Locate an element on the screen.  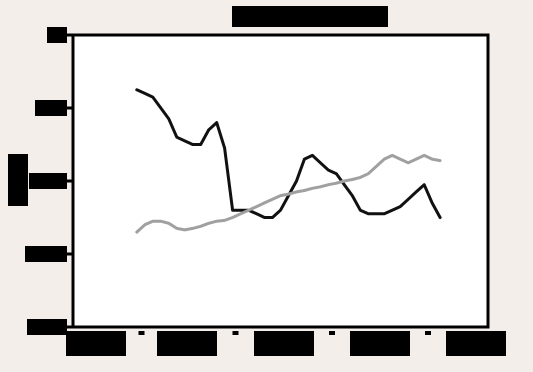
y-label-redaction-block is located at coordinates (18, 180).